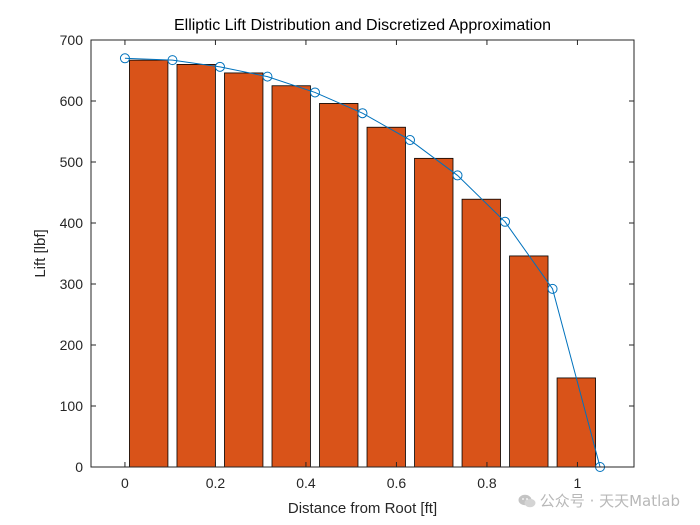 The height and width of the screenshot is (525, 700). Describe the element at coordinates (578, 483) in the screenshot. I see `x-tick-label: 1` at that location.